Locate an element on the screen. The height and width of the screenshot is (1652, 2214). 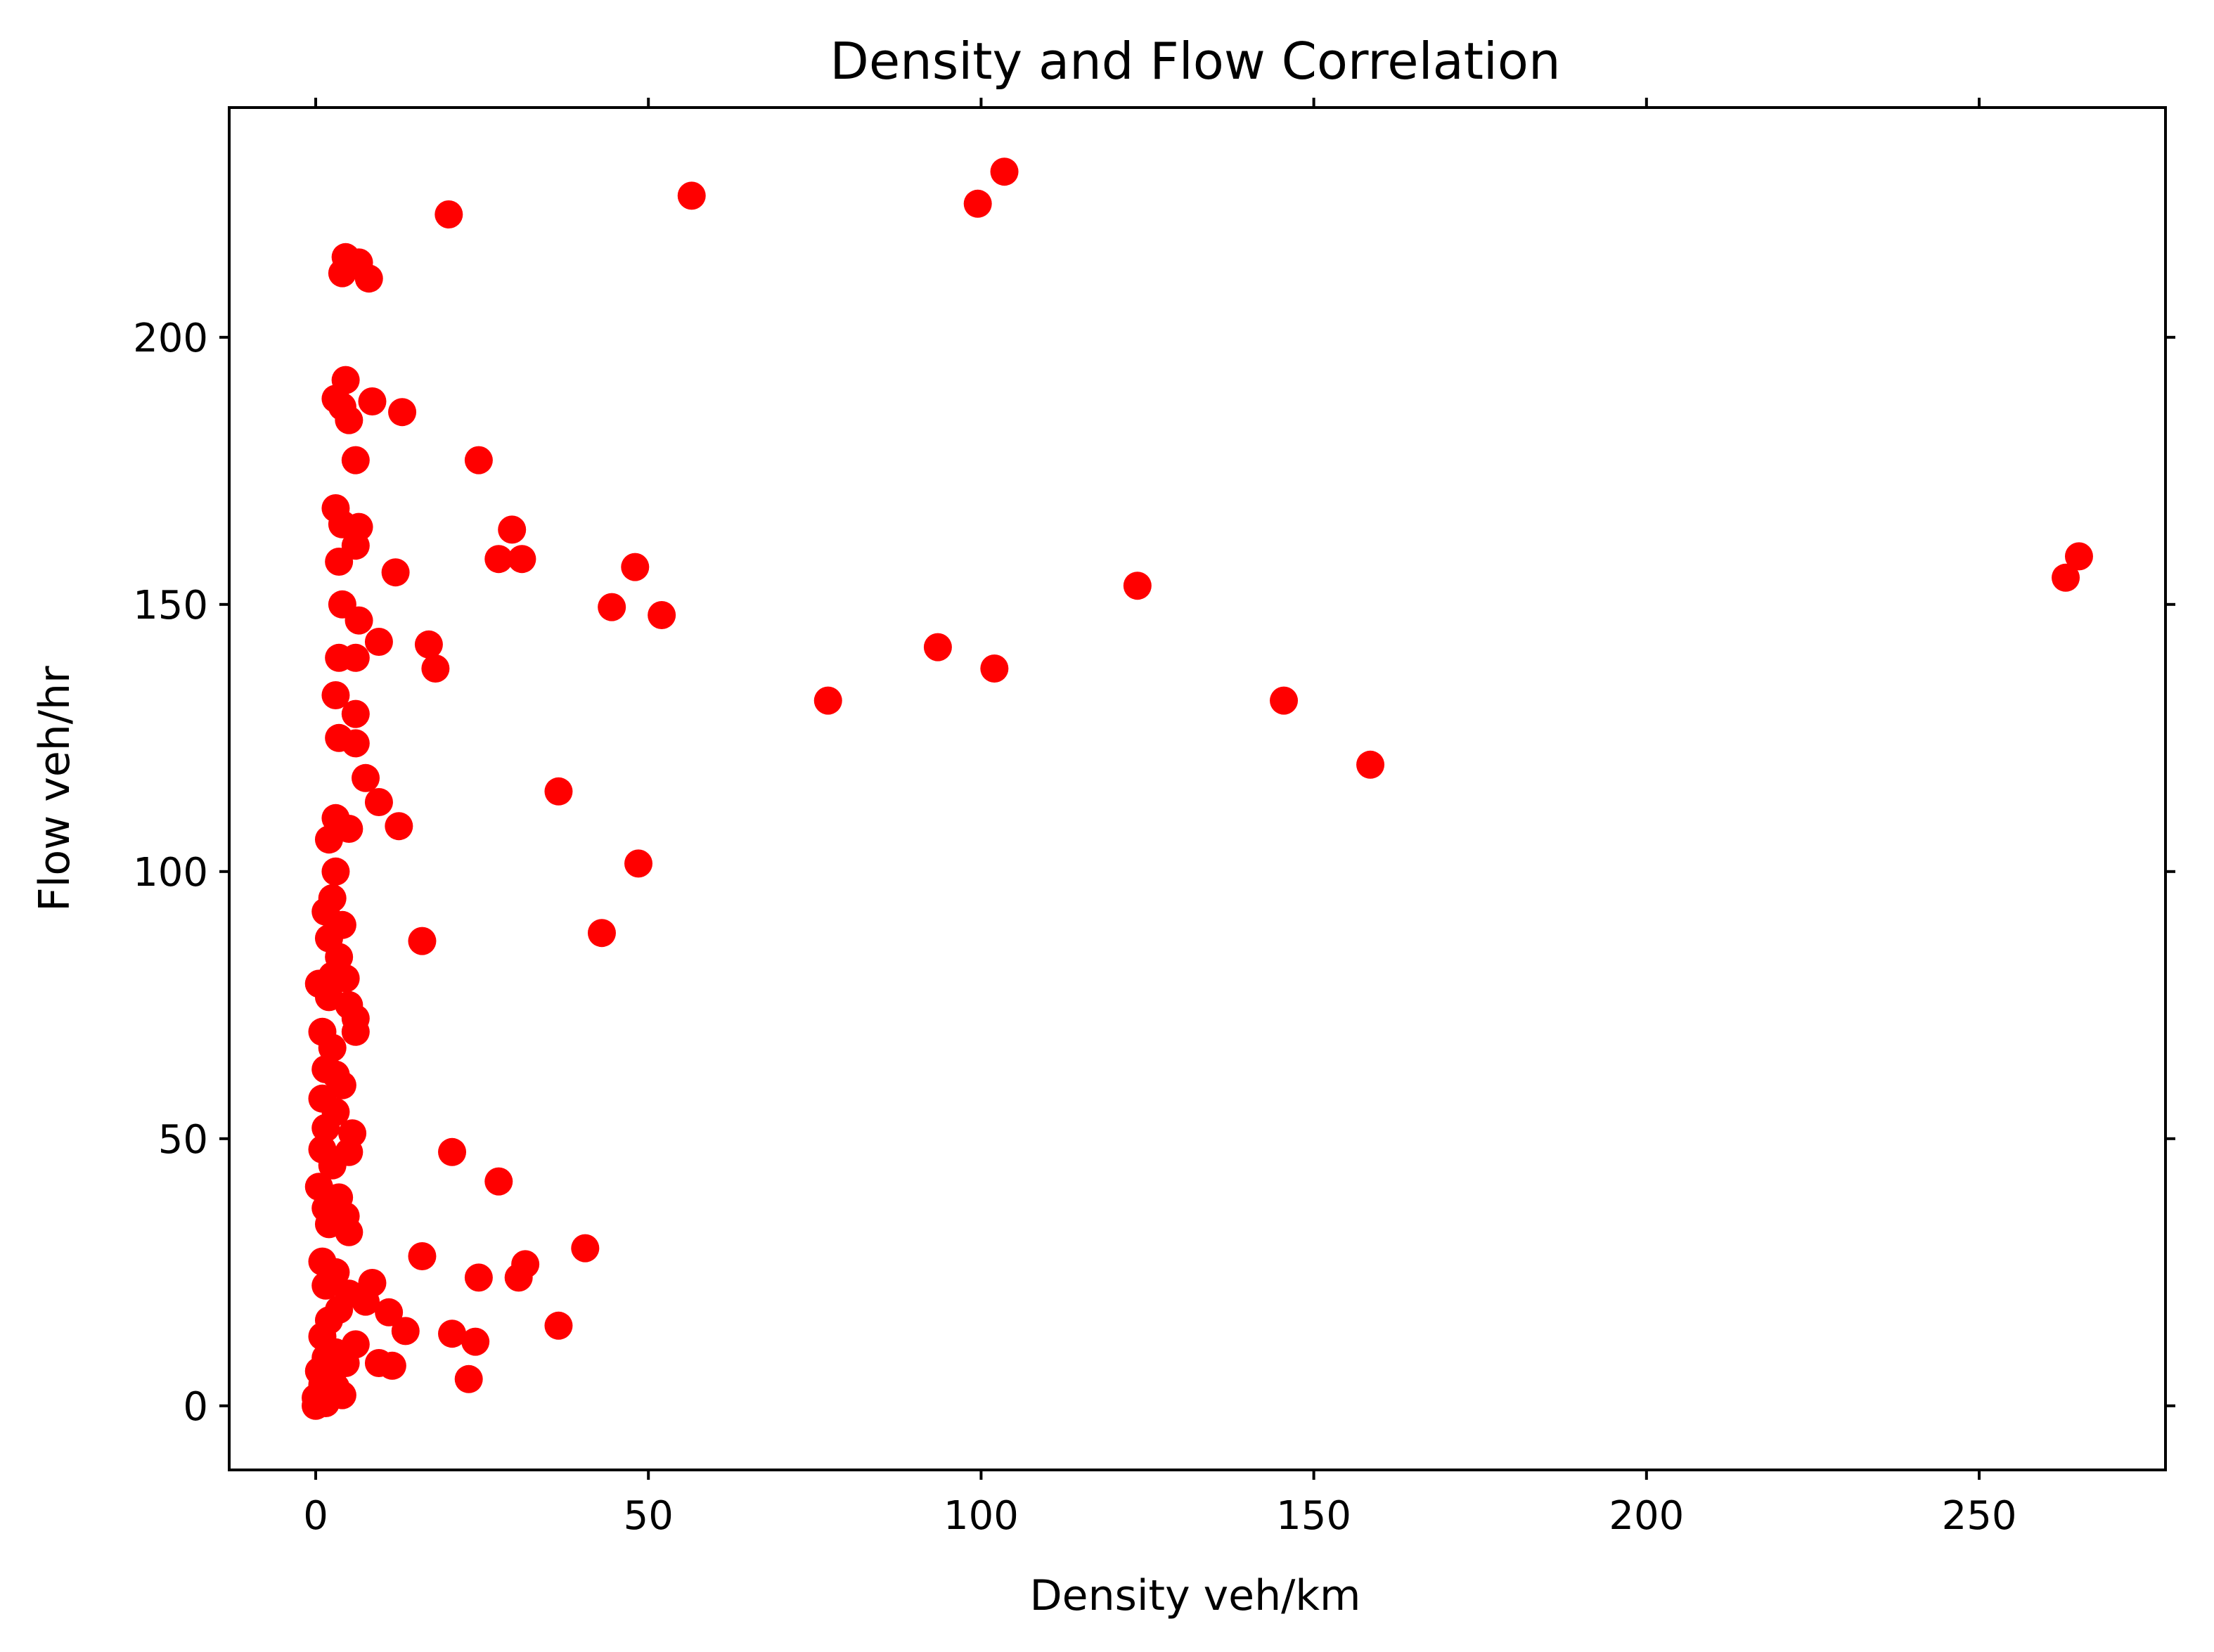
y-tick-label: 50 is located at coordinates (183, 1140).